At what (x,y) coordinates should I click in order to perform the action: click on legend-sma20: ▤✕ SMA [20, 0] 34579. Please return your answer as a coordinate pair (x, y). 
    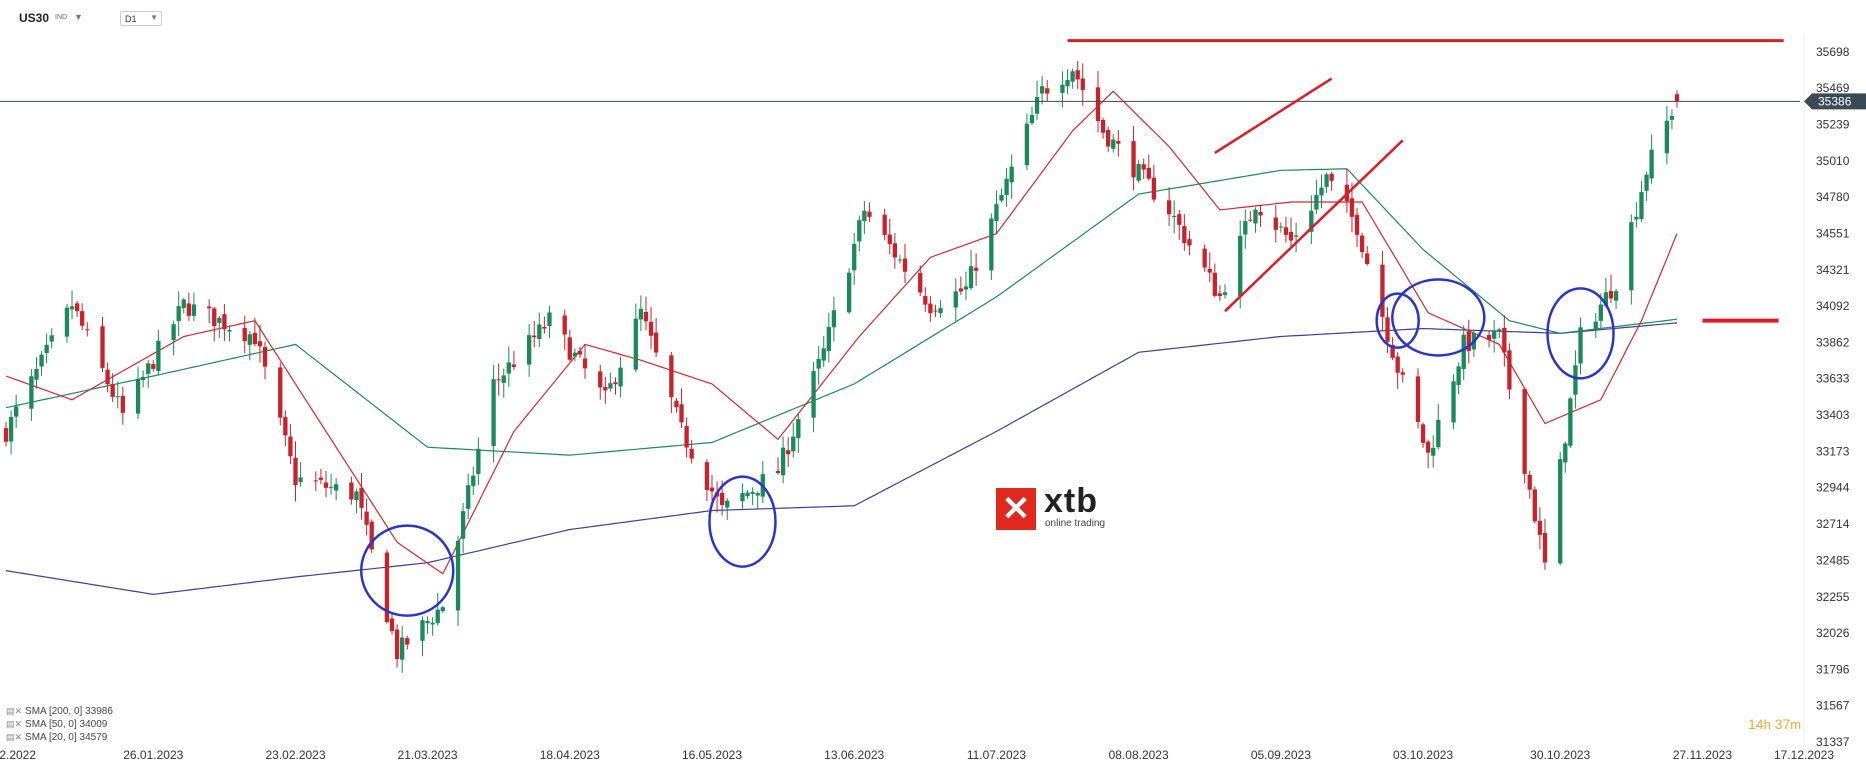
    Looking at the image, I should click on (56, 737).